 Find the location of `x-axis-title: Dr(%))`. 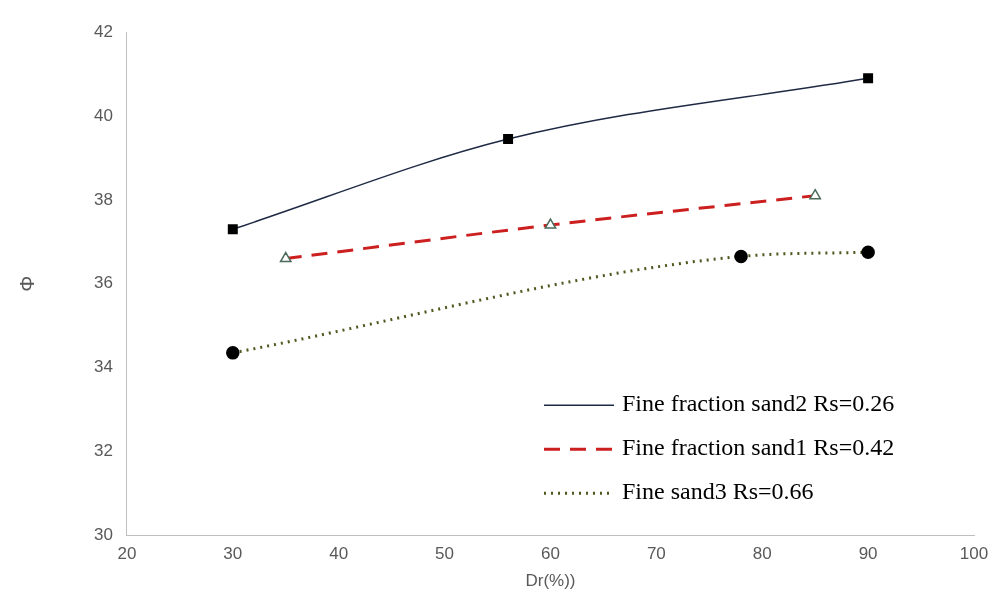

x-axis-title: Dr(%)) is located at coordinates (550, 581).